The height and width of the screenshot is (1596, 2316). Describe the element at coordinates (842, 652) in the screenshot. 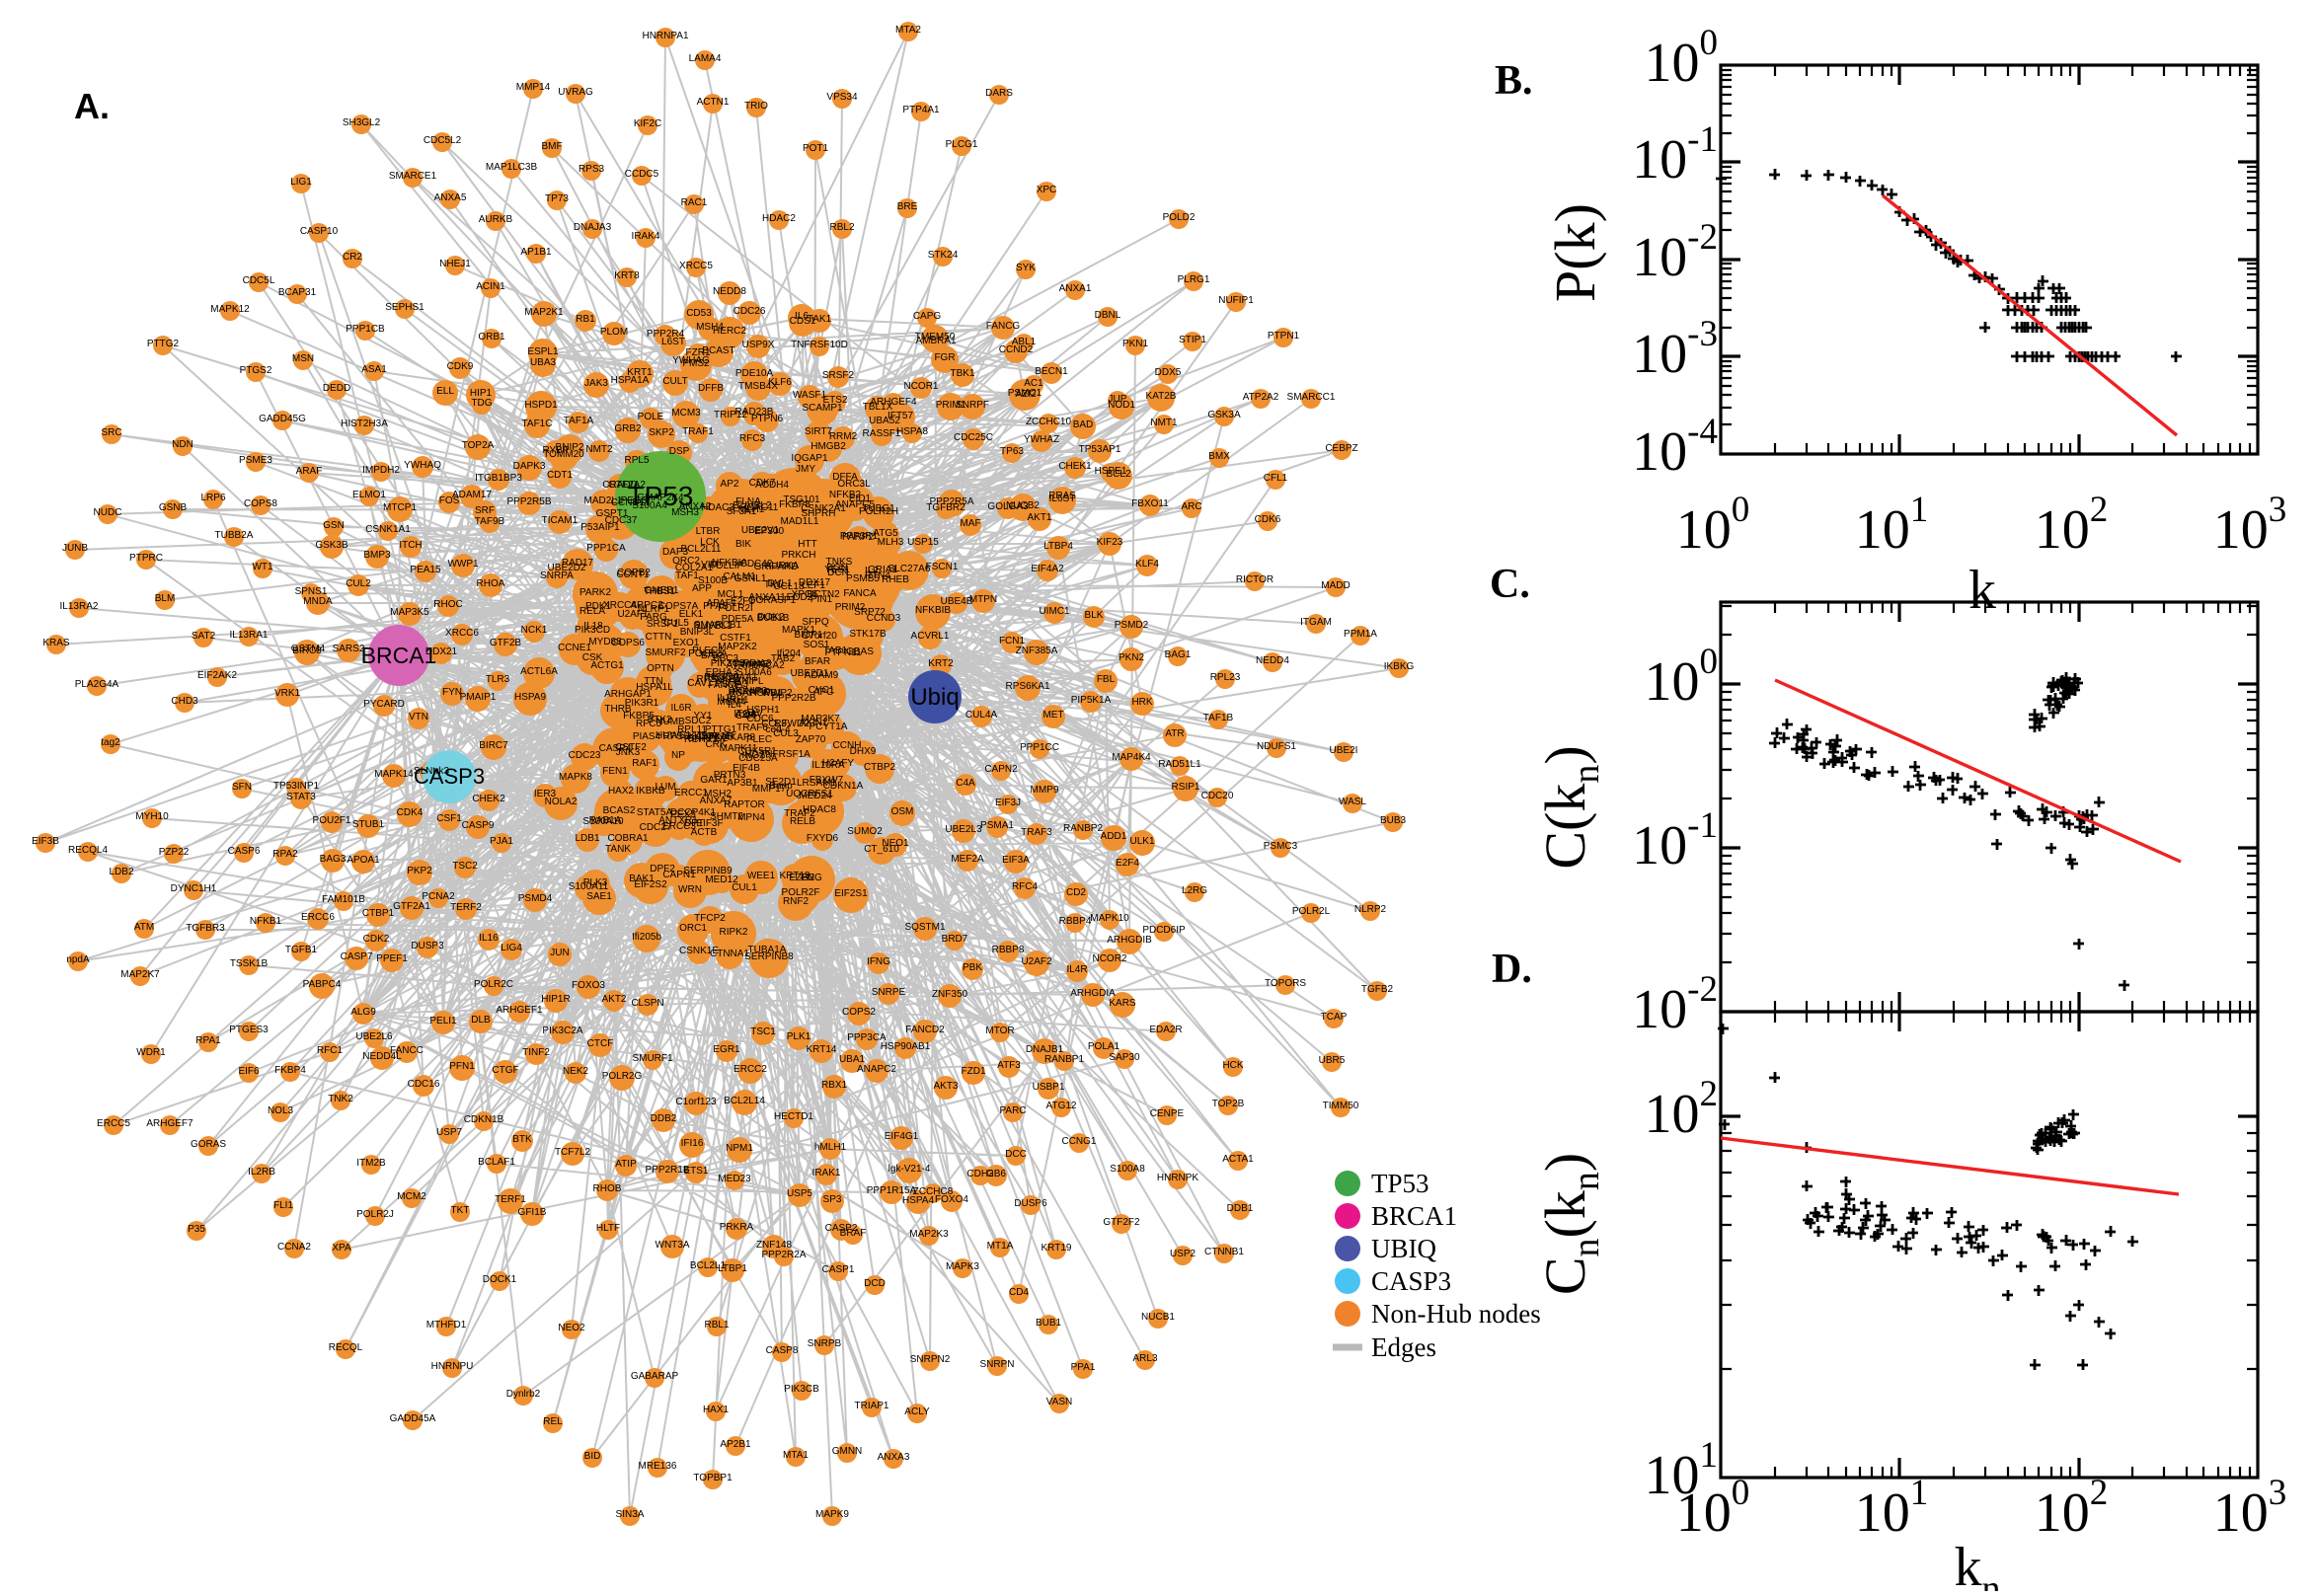

I see `svg-text: PTPN11` at that location.